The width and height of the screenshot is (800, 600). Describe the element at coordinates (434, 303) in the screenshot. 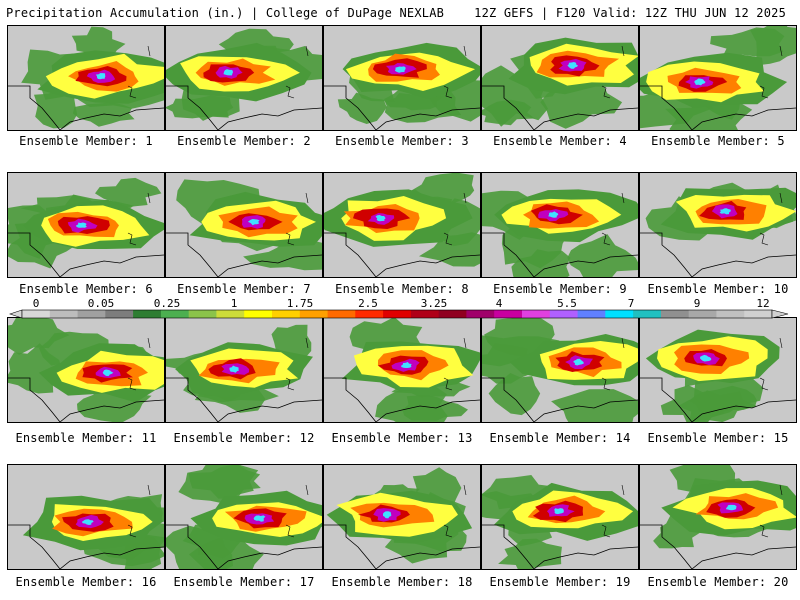

I see `colorbar-tick-label: 3.25` at that location.